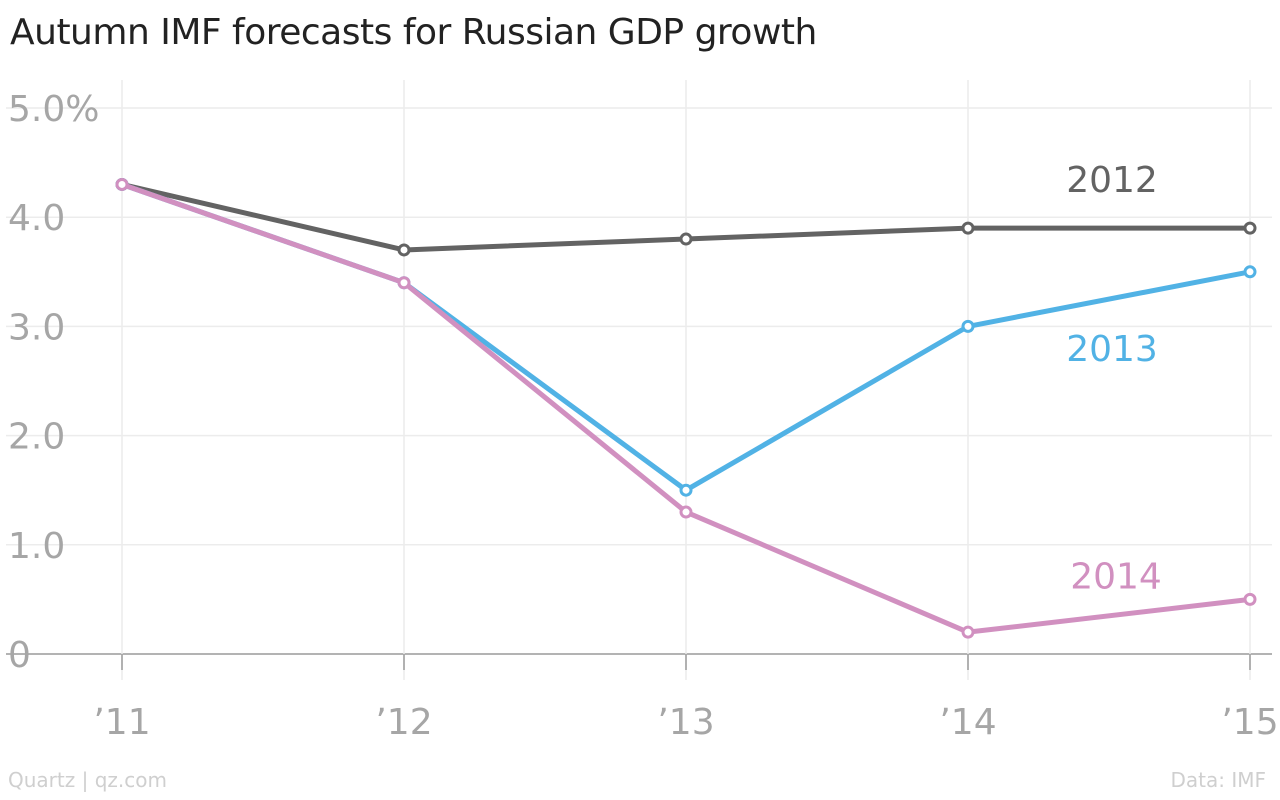  Describe the element at coordinates (36, 218) in the screenshot. I see `y-tick-label: 4.0` at that location.